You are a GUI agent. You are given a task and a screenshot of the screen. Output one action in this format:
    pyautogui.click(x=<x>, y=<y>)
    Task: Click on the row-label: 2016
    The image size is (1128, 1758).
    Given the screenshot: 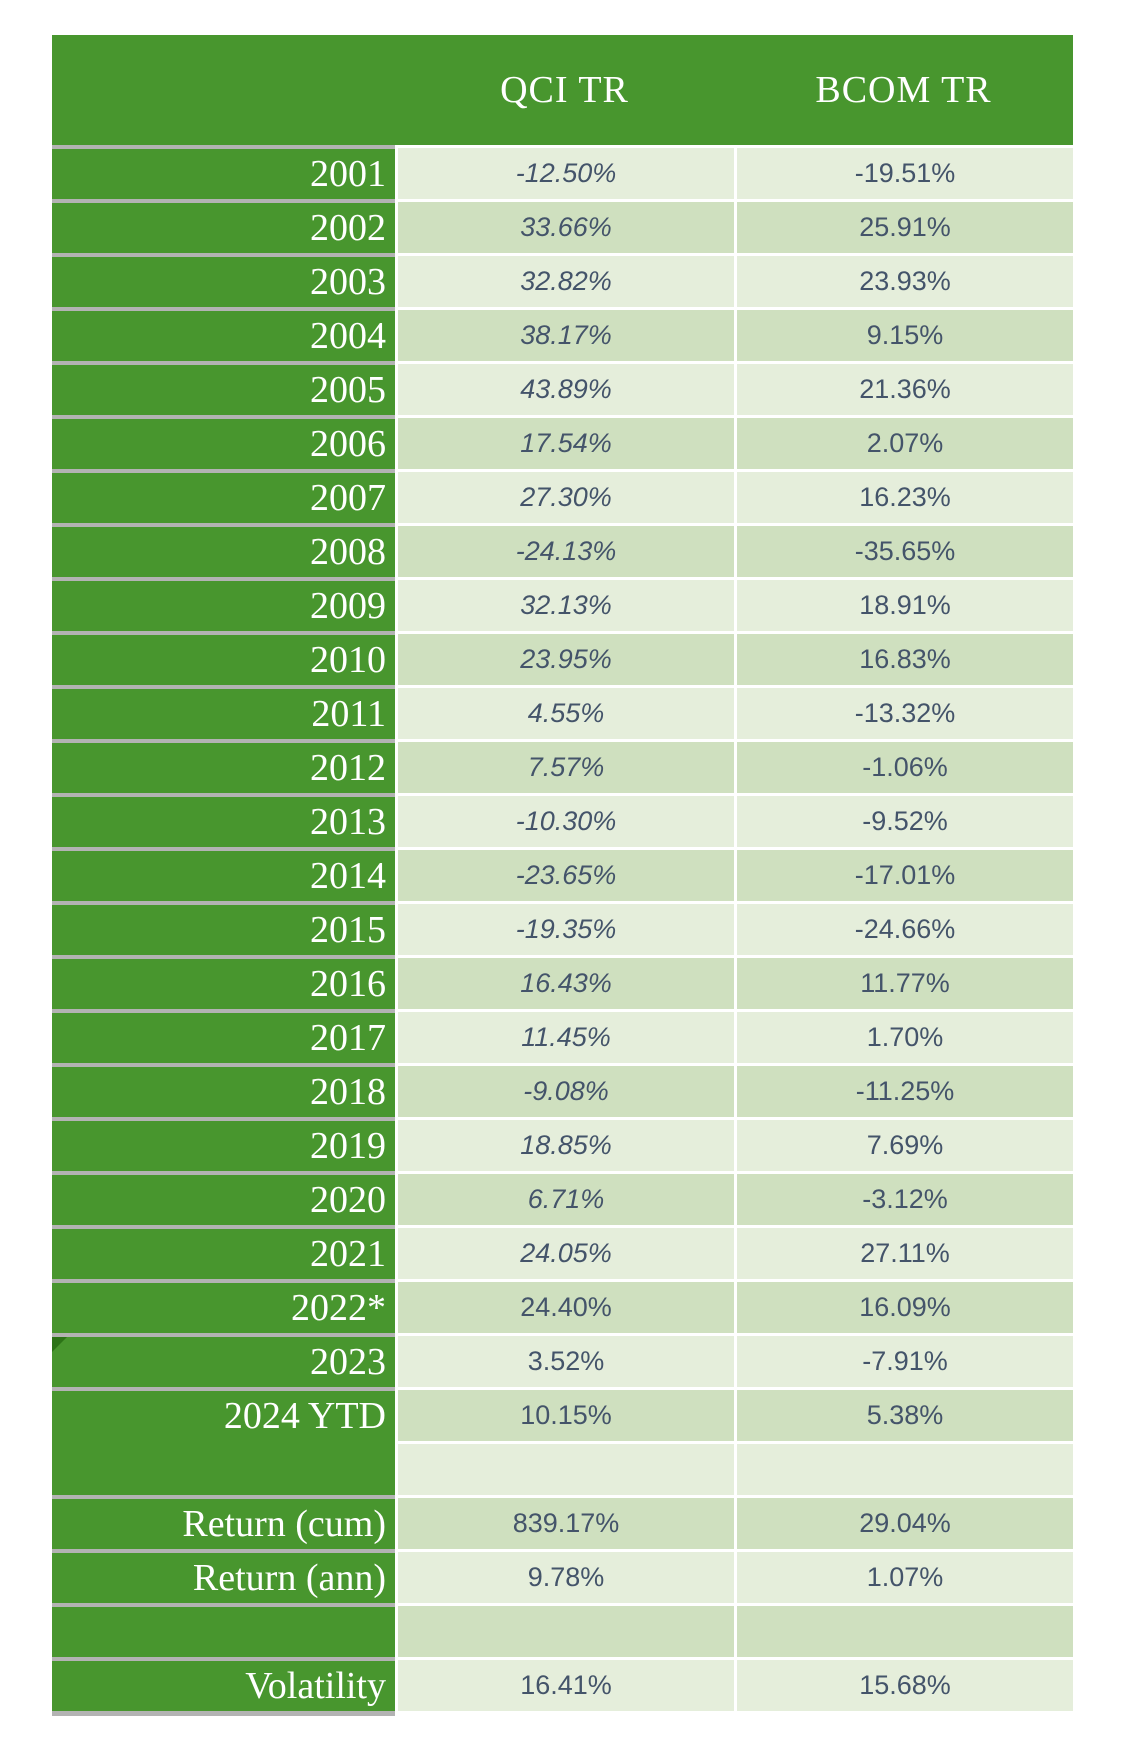 What is the action you would take?
    pyautogui.click(x=348, y=984)
    